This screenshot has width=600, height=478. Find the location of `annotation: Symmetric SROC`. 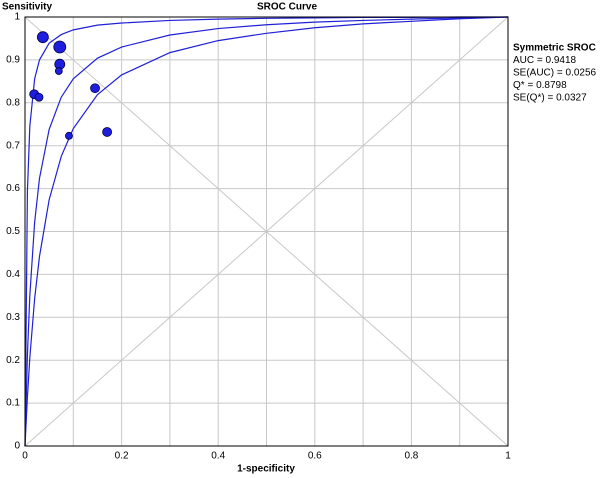

annotation: Symmetric SROC is located at coordinates (554, 48).